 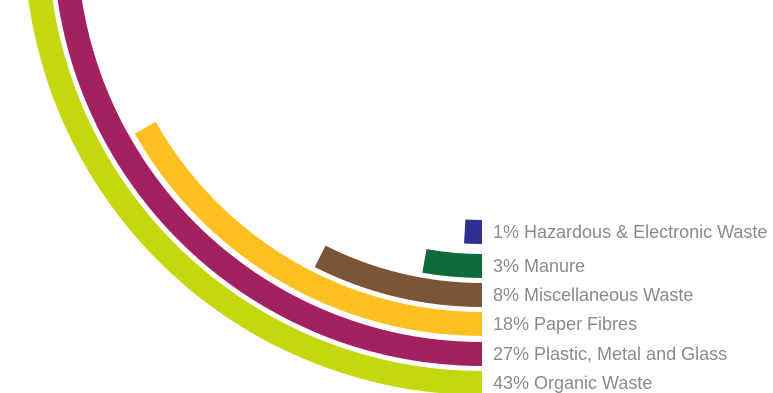 I want to click on bar-miscellaneous-waste, so click(x=398, y=276).